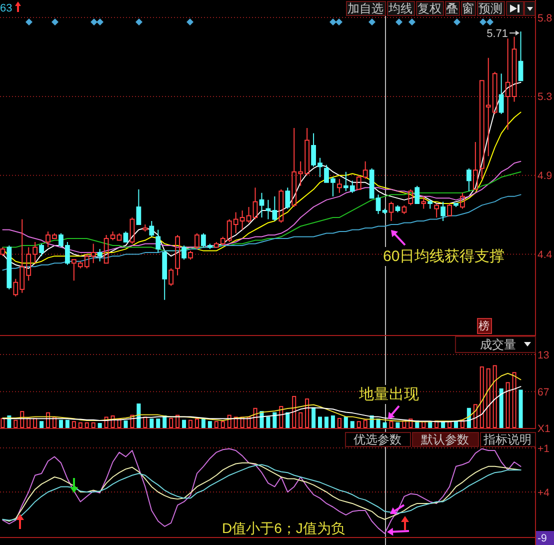 This screenshot has height=545, width=554. I want to click on annotation: X1, so click(544, 429).